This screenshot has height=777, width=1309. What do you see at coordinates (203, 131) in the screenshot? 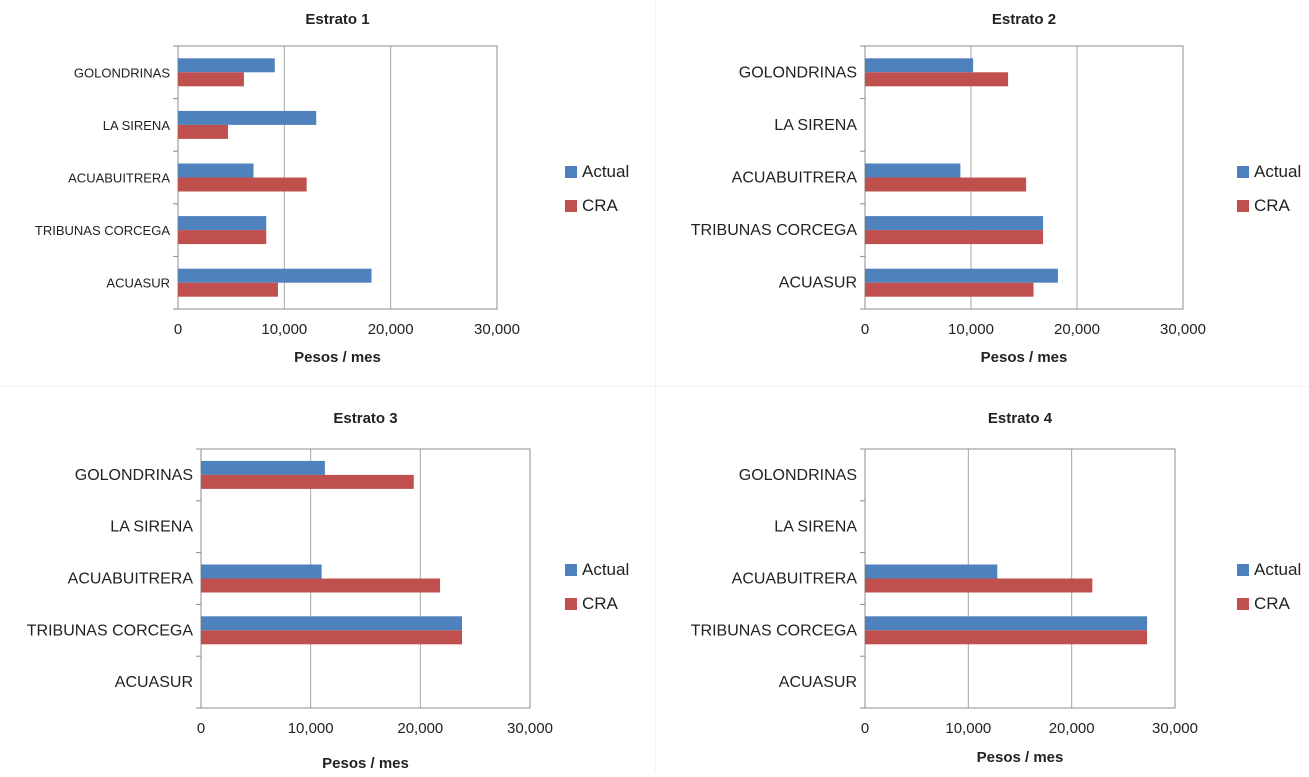
I see `bar-cra-la-sirena` at bounding box center [203, 131].